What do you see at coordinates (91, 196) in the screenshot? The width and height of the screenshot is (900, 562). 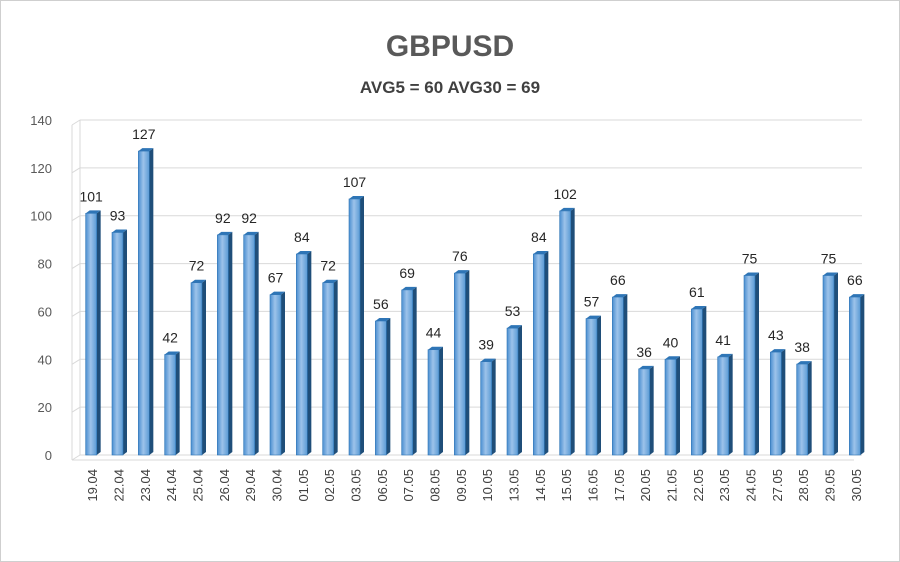 I see `data-label: 101` at bounding box center [91, 196].